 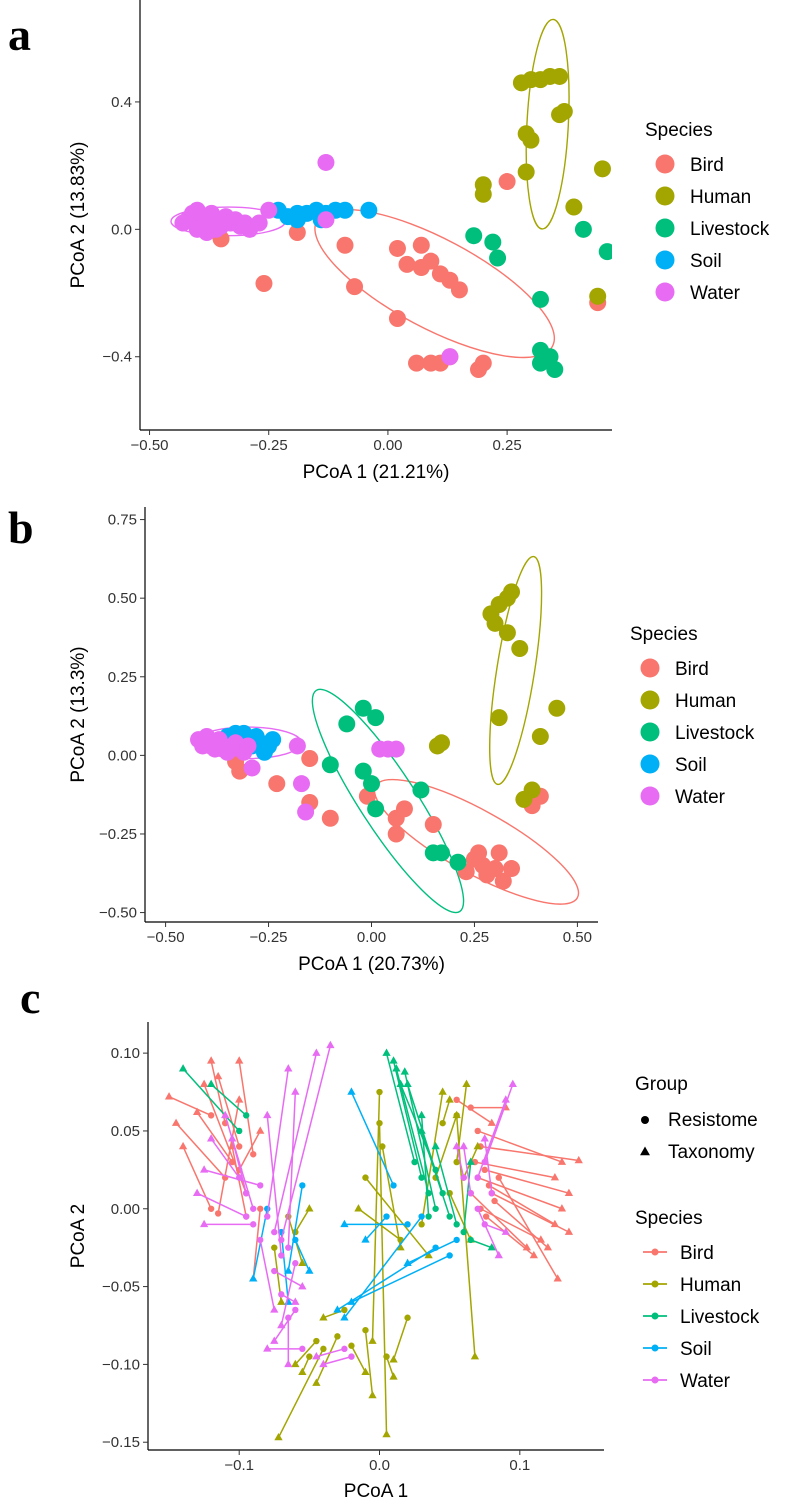 What do you see at coordinates (376, 472) in the screenshot?
I see `x-axis-label: PCoA 1 (21.21%)` at bounding box center [376, 472].